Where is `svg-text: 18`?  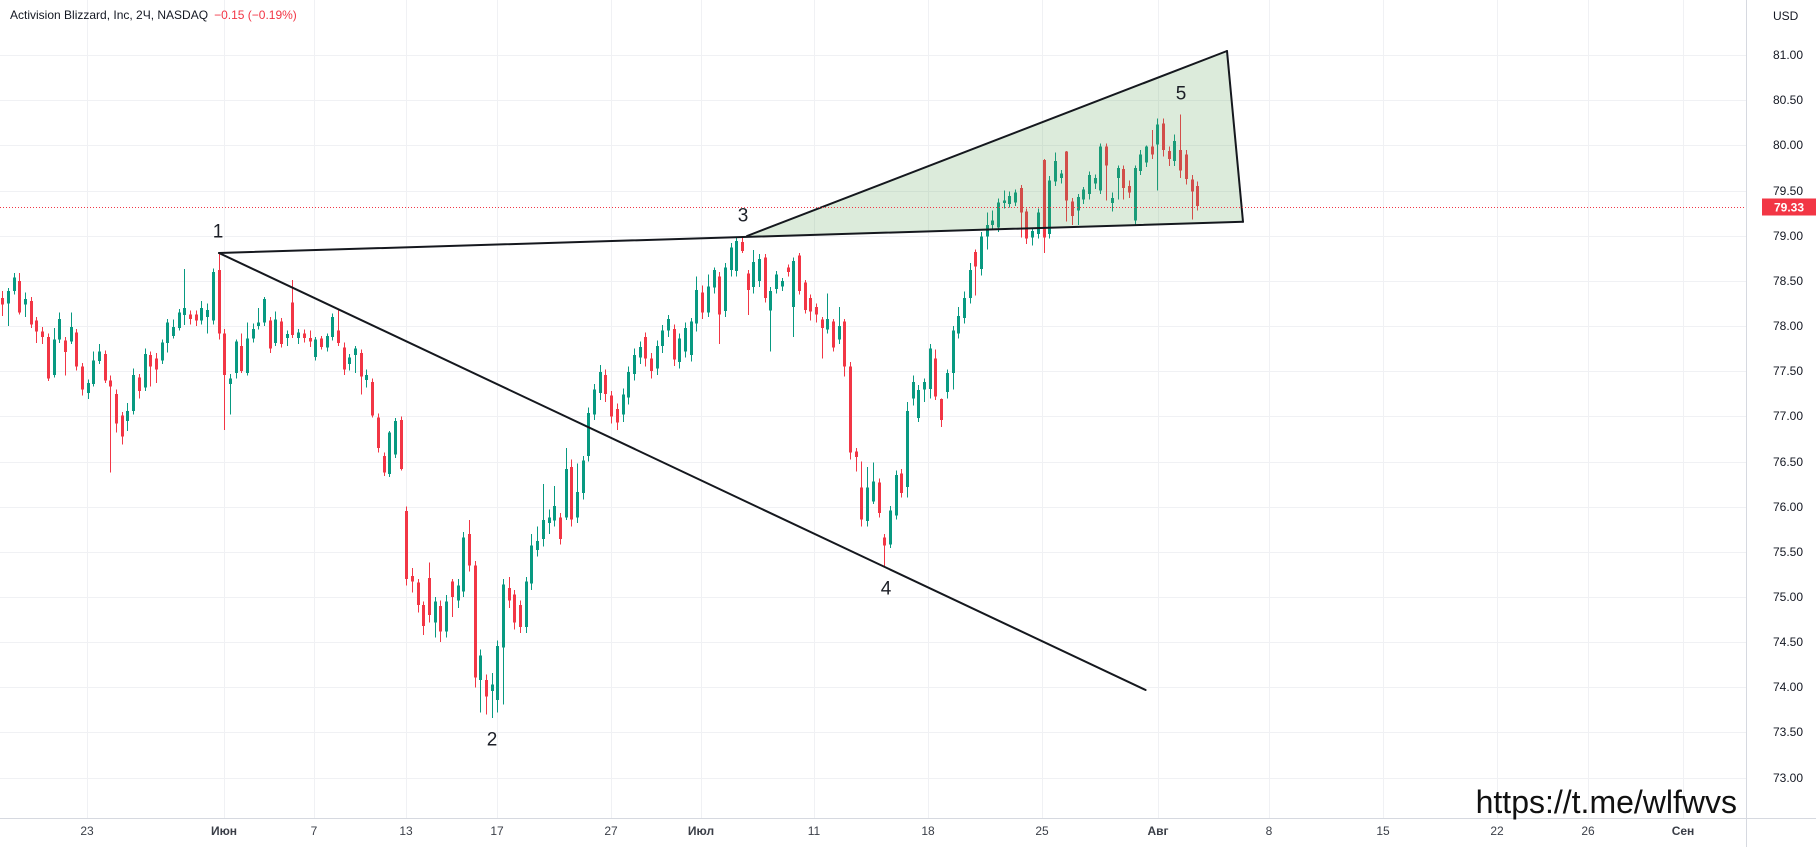
svg-text: 18 is located at coordinates (928, 831).